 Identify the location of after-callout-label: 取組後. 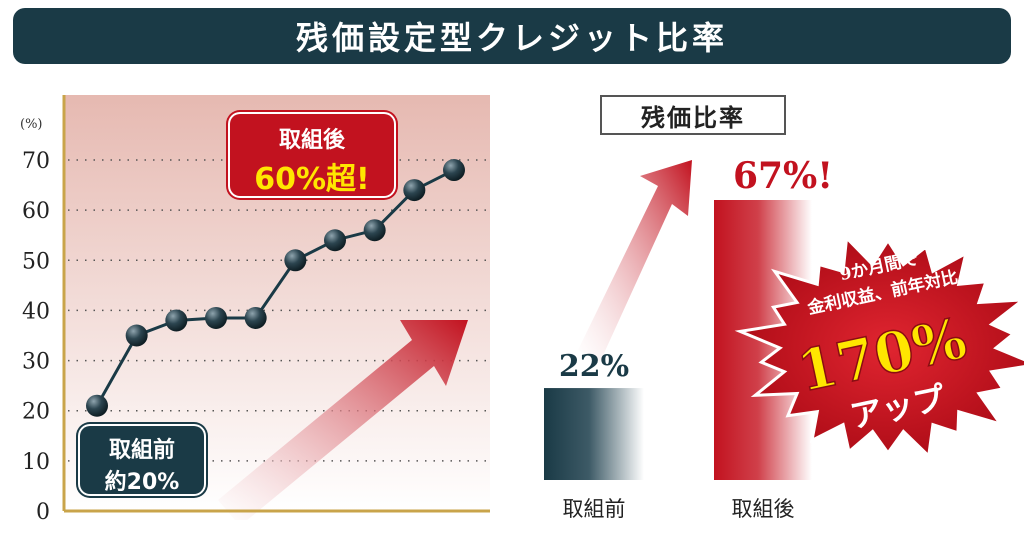
(311, 140).